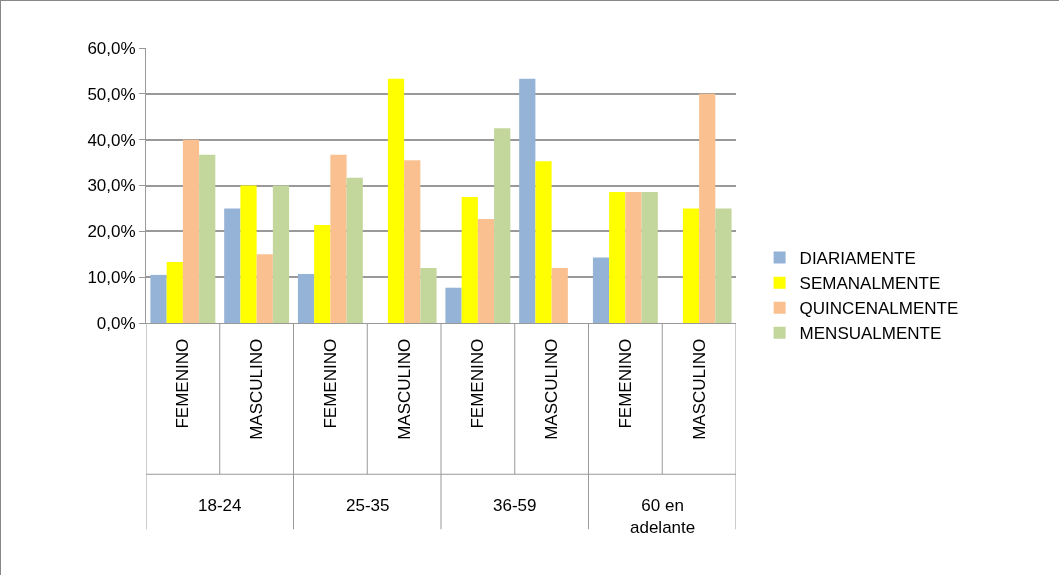 Image resolution: width=1059 pixels, height=575 pixels. I want to click on legend-label: SEMANALMENTE, so click(870, 284).